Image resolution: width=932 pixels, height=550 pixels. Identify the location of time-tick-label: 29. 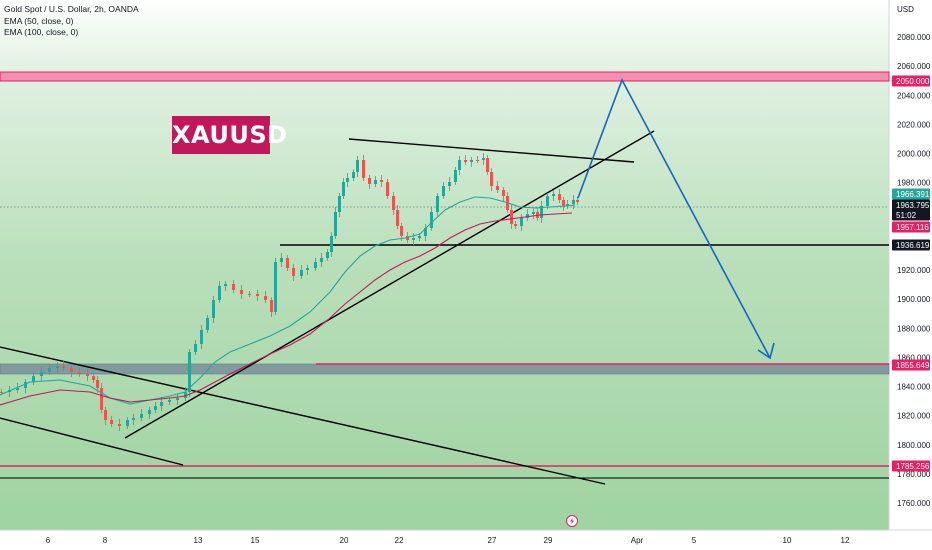
(548, 540).